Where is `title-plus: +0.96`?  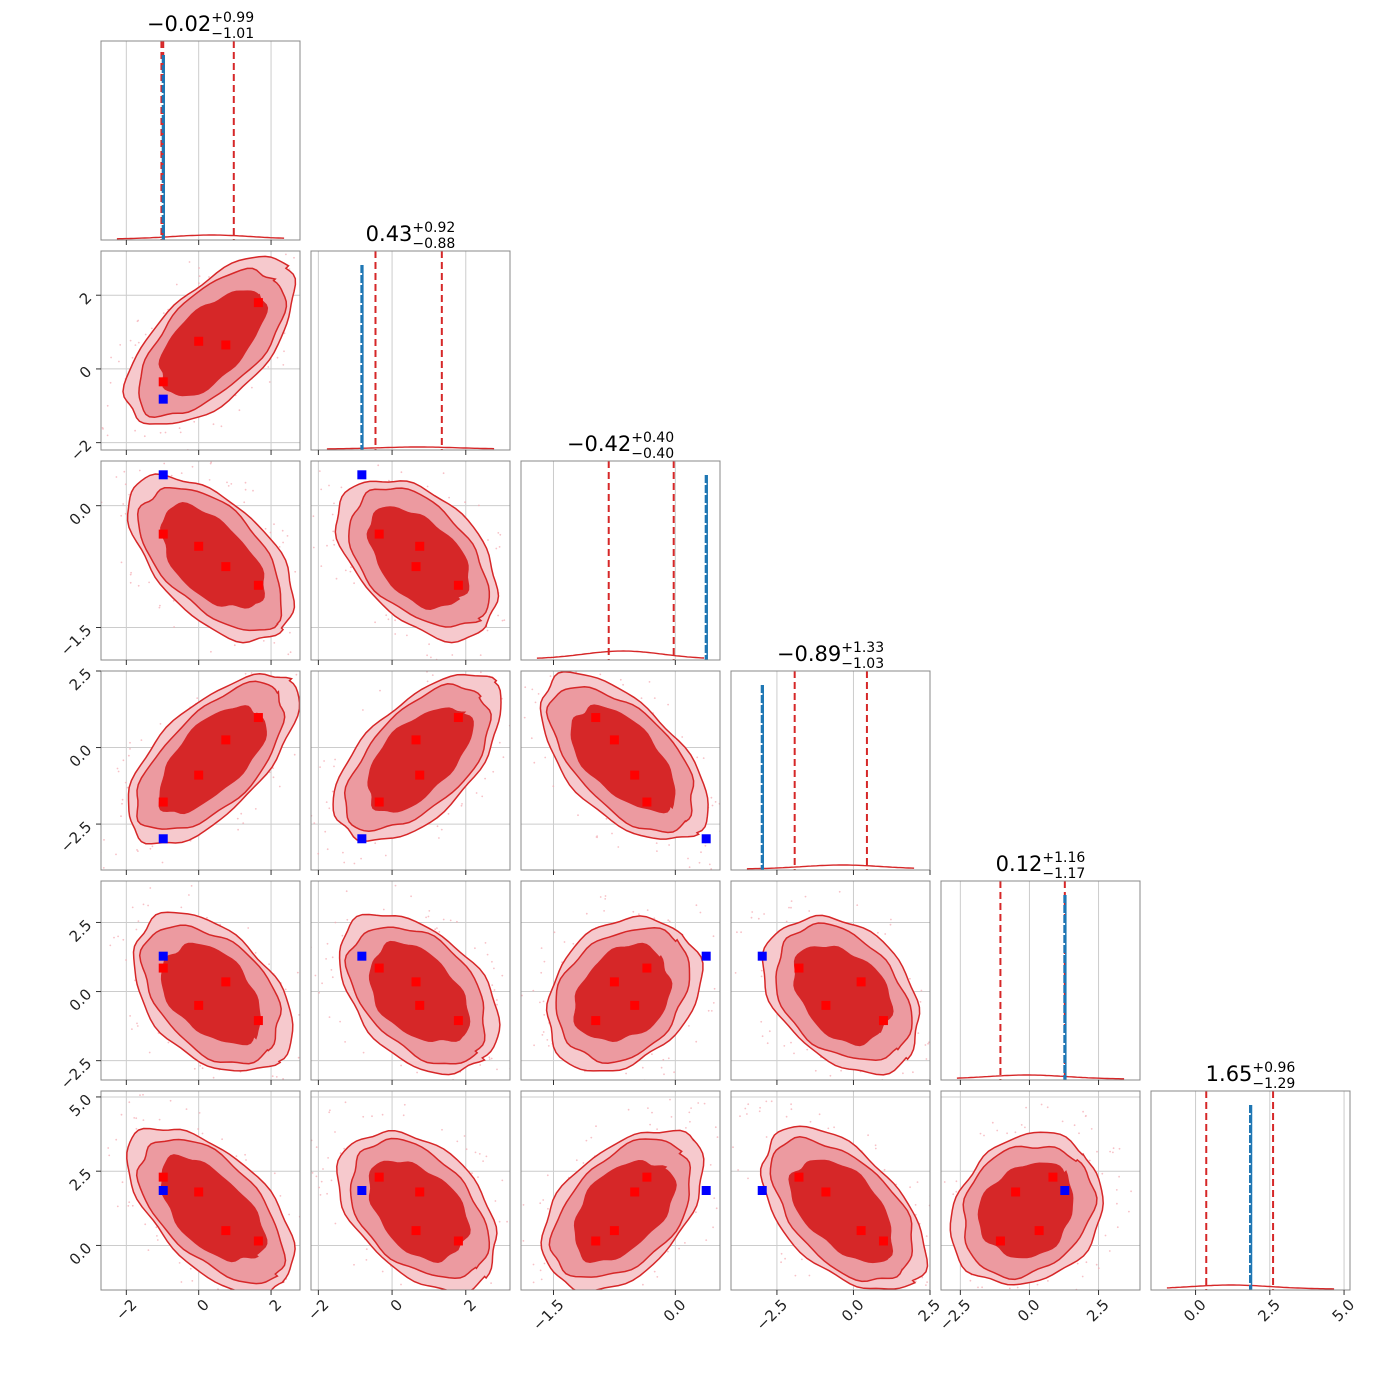 title-plus: +0.96 is located at coordinates (1273, 1068).